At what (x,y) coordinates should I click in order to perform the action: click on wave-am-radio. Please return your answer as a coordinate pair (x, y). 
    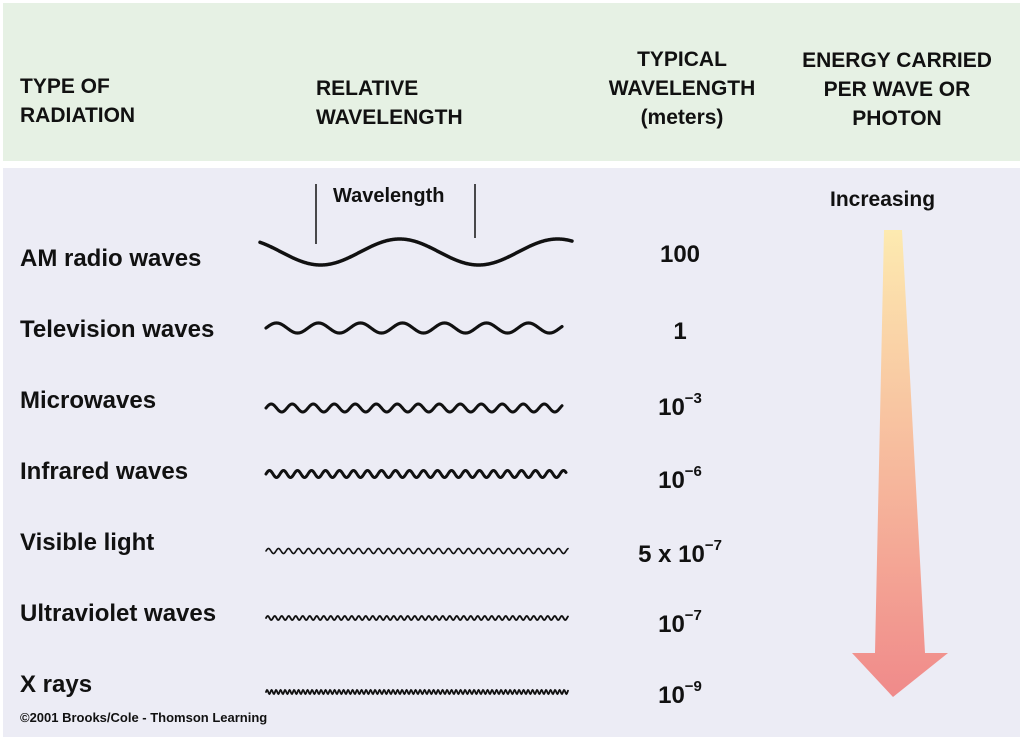
    Looking at the image, I should click on (416, 252).